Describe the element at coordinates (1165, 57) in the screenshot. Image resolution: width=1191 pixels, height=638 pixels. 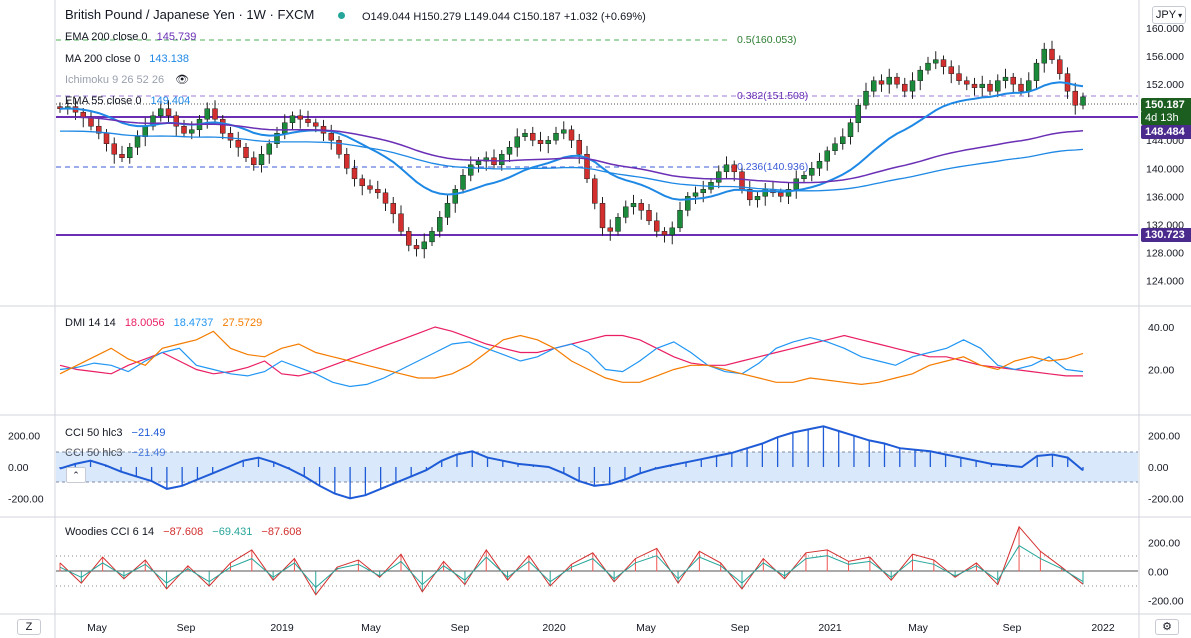
I see `price-tick-label: 156.000` at that location.